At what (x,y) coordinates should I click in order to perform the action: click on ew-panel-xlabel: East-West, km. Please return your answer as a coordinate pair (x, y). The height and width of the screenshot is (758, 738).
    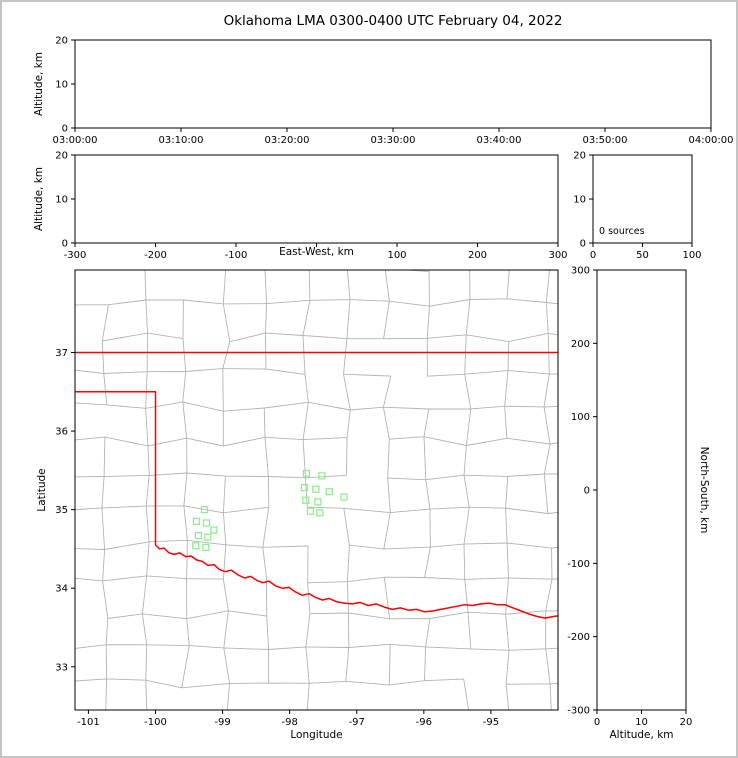
    Looking at the image, I should click on (316, 252).